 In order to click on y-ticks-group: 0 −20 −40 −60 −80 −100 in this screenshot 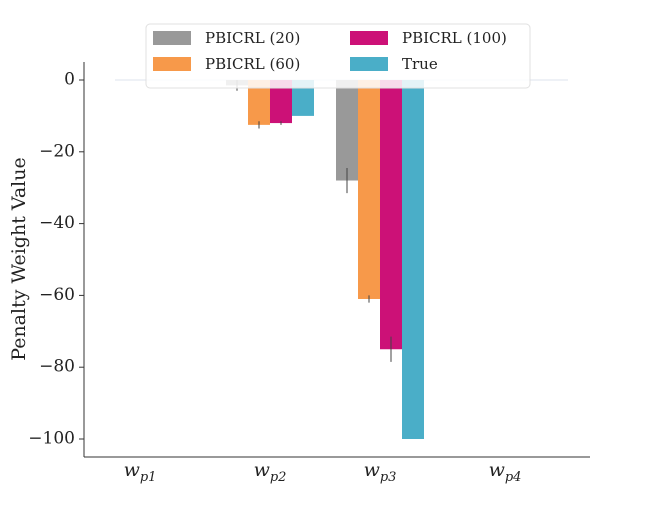, I will do `click(56, 259)`.